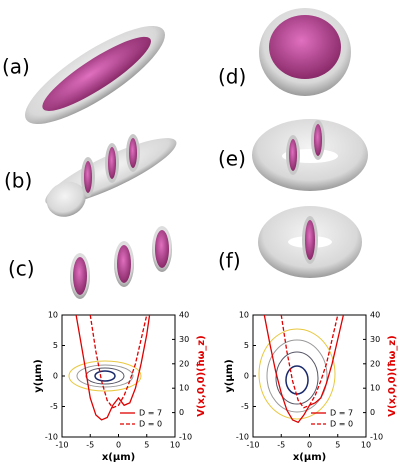 The width and height of the screenshot is (399, 465). Describe the element at coordinates (232, 77) in the screenshot. I see `panel-label: (d)` at that location.